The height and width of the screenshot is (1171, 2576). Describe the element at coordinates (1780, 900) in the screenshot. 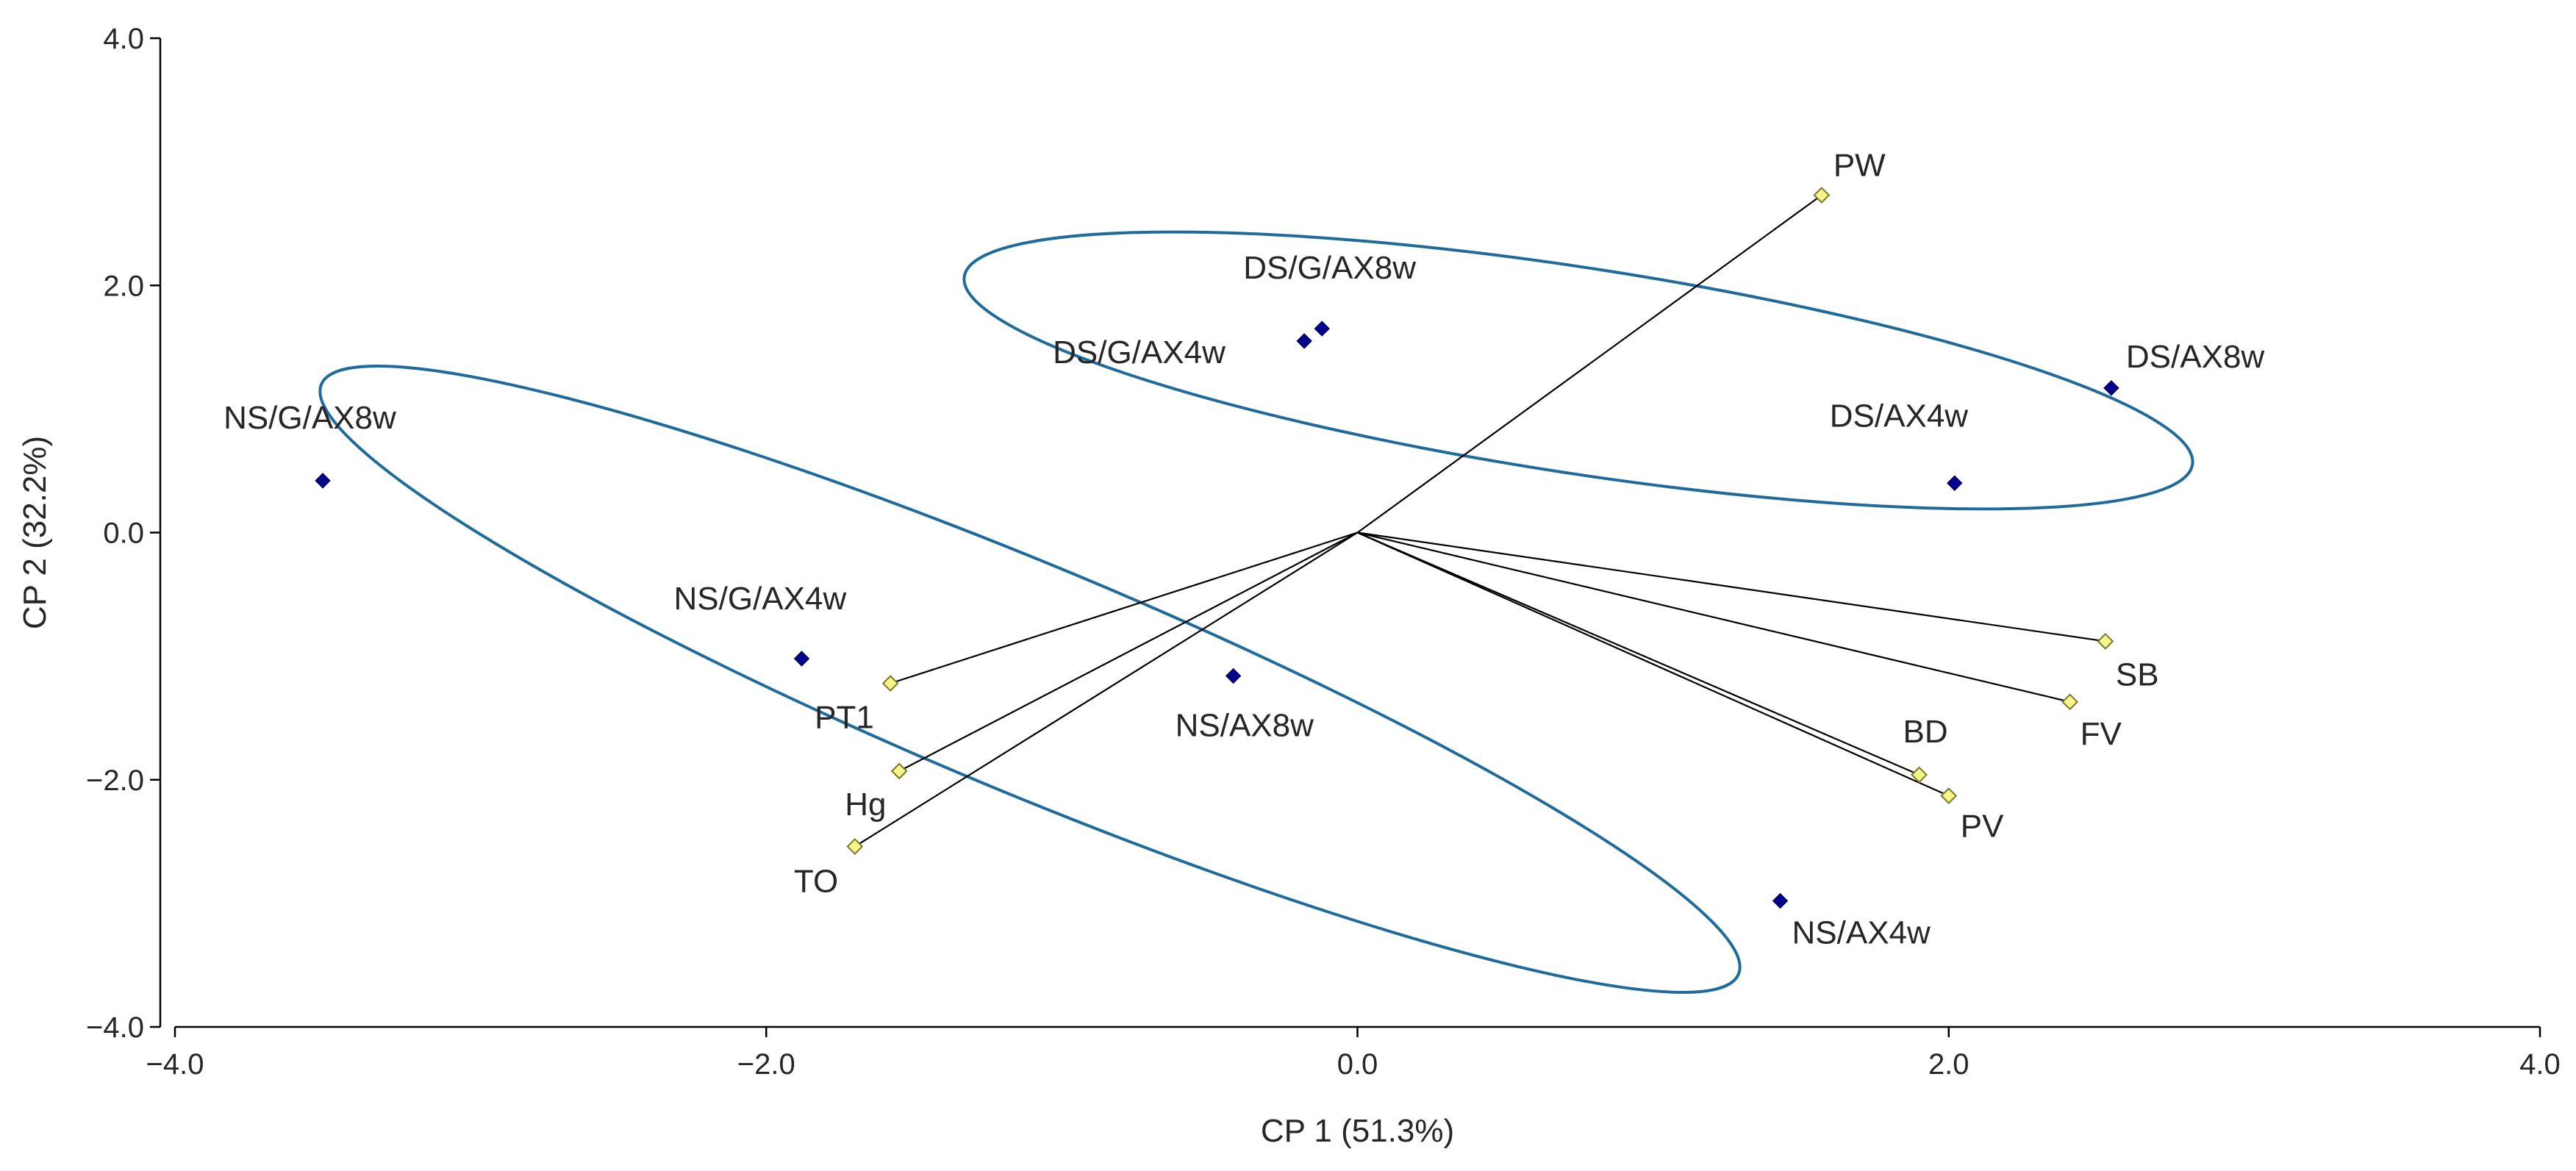

I see `observation-point-ns-ax4w` at that location.